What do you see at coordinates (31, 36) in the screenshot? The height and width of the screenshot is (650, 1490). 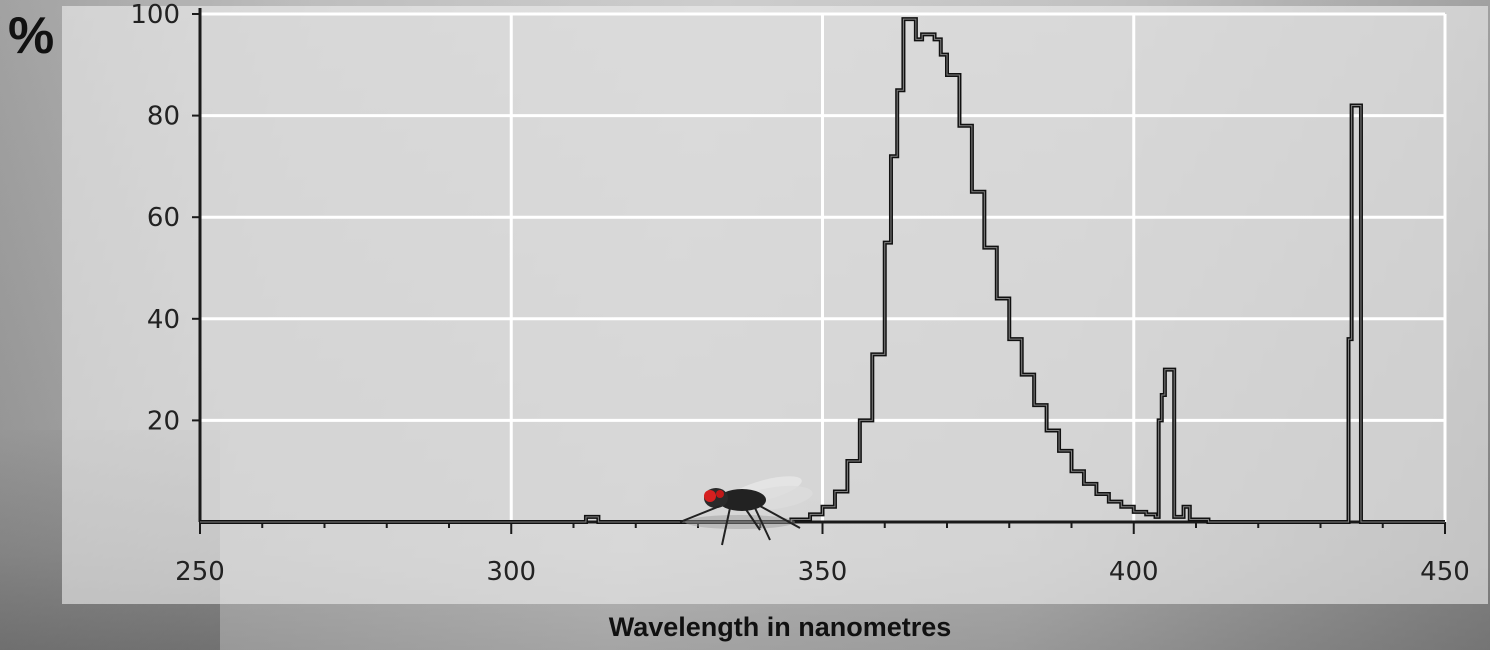 I see `y-axis-unit-label: %` at bounding box center [31, 36].